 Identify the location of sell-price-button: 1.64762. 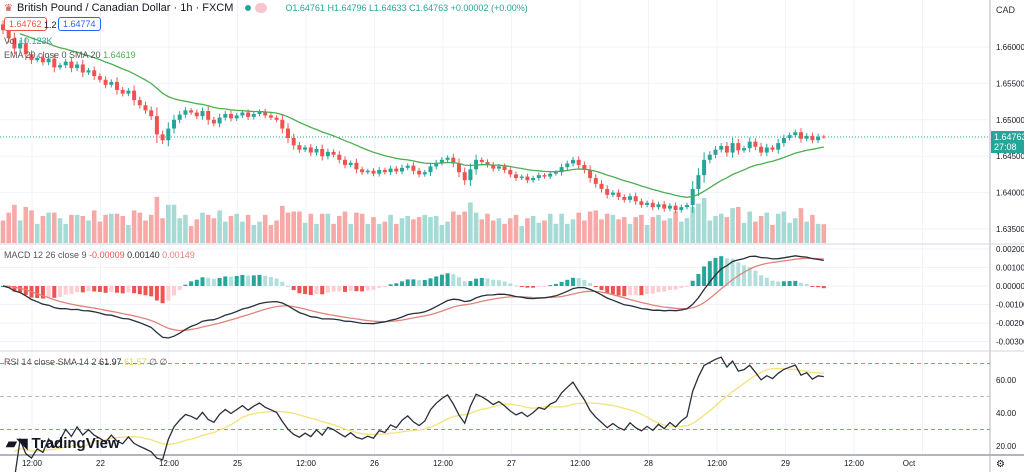
(25, 24).